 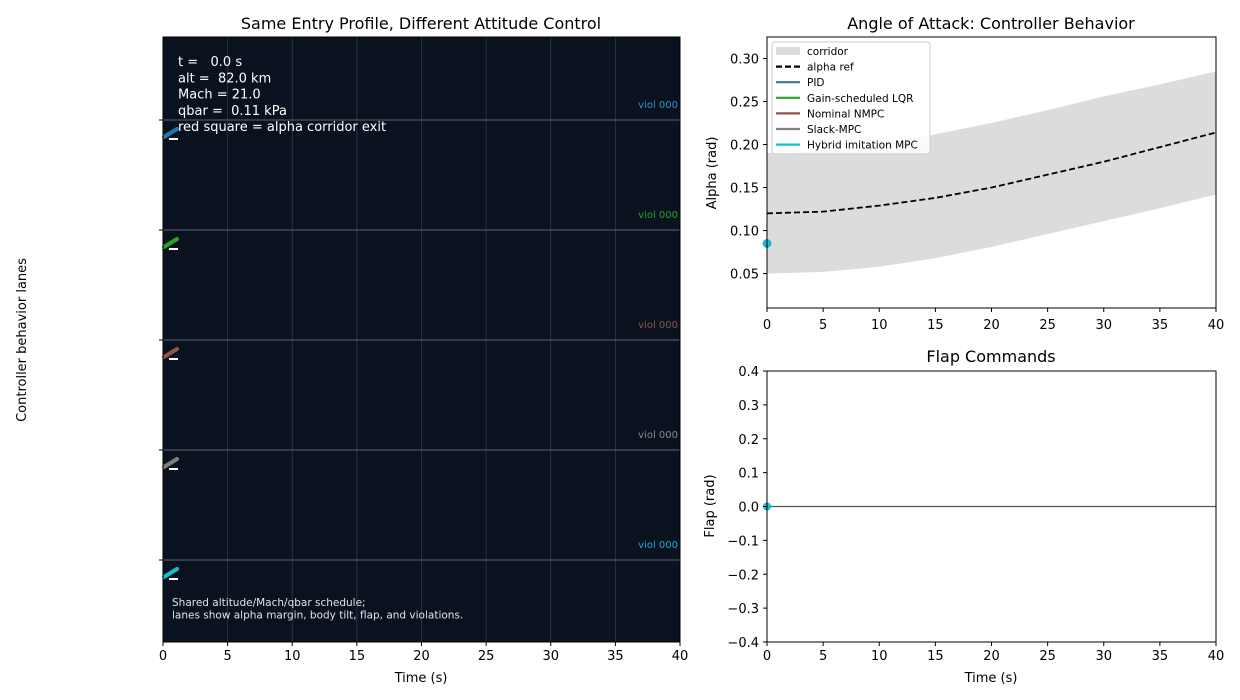 I want to click on alpha-x-tick-label: 30, so click(x=1103, y=325).